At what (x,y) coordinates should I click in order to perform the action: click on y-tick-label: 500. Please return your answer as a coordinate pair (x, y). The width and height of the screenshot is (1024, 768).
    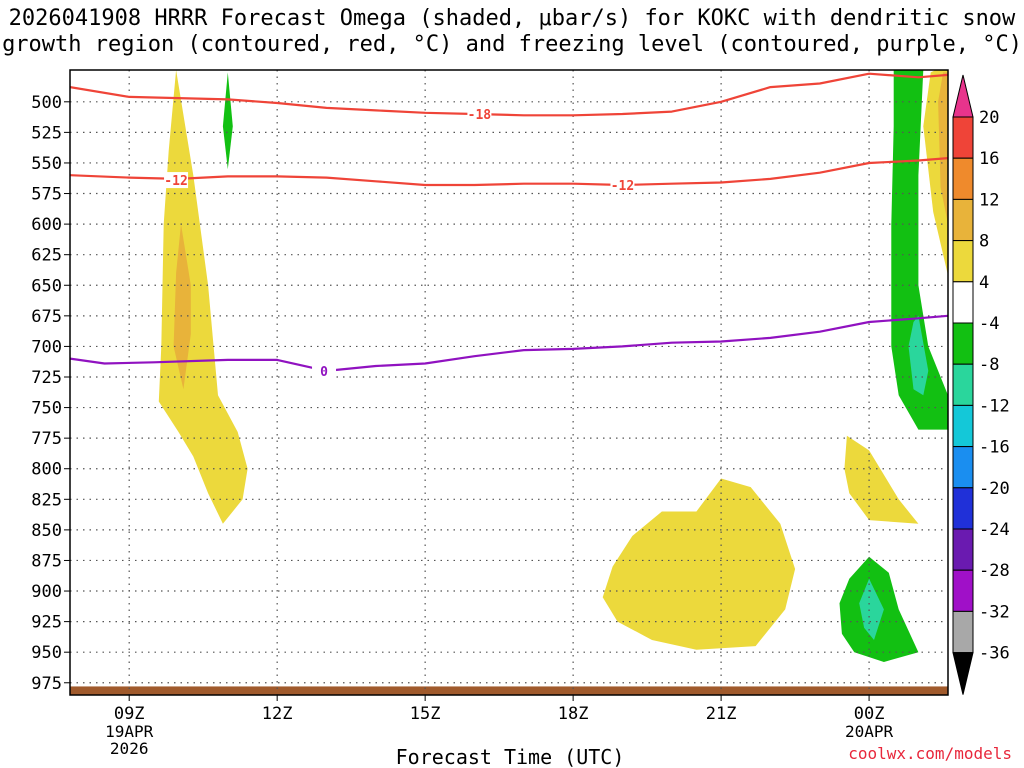
    Looking at the image, I should click on (46, 103).